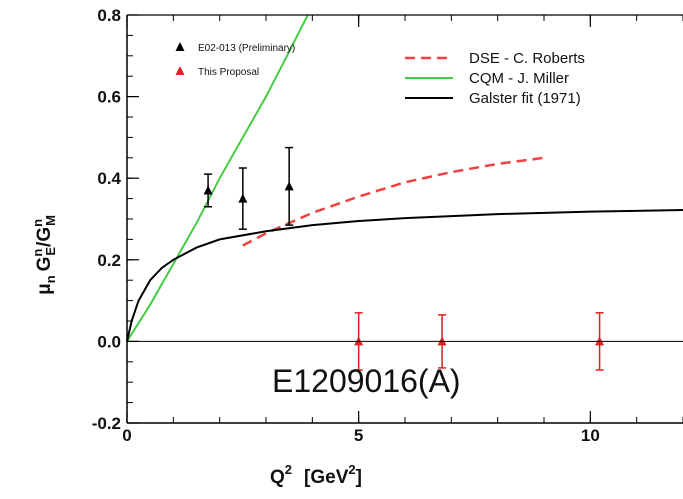 The image size is (683, 499). I want to click on svg-text: μnGnE/GnM, so click(44, 255).